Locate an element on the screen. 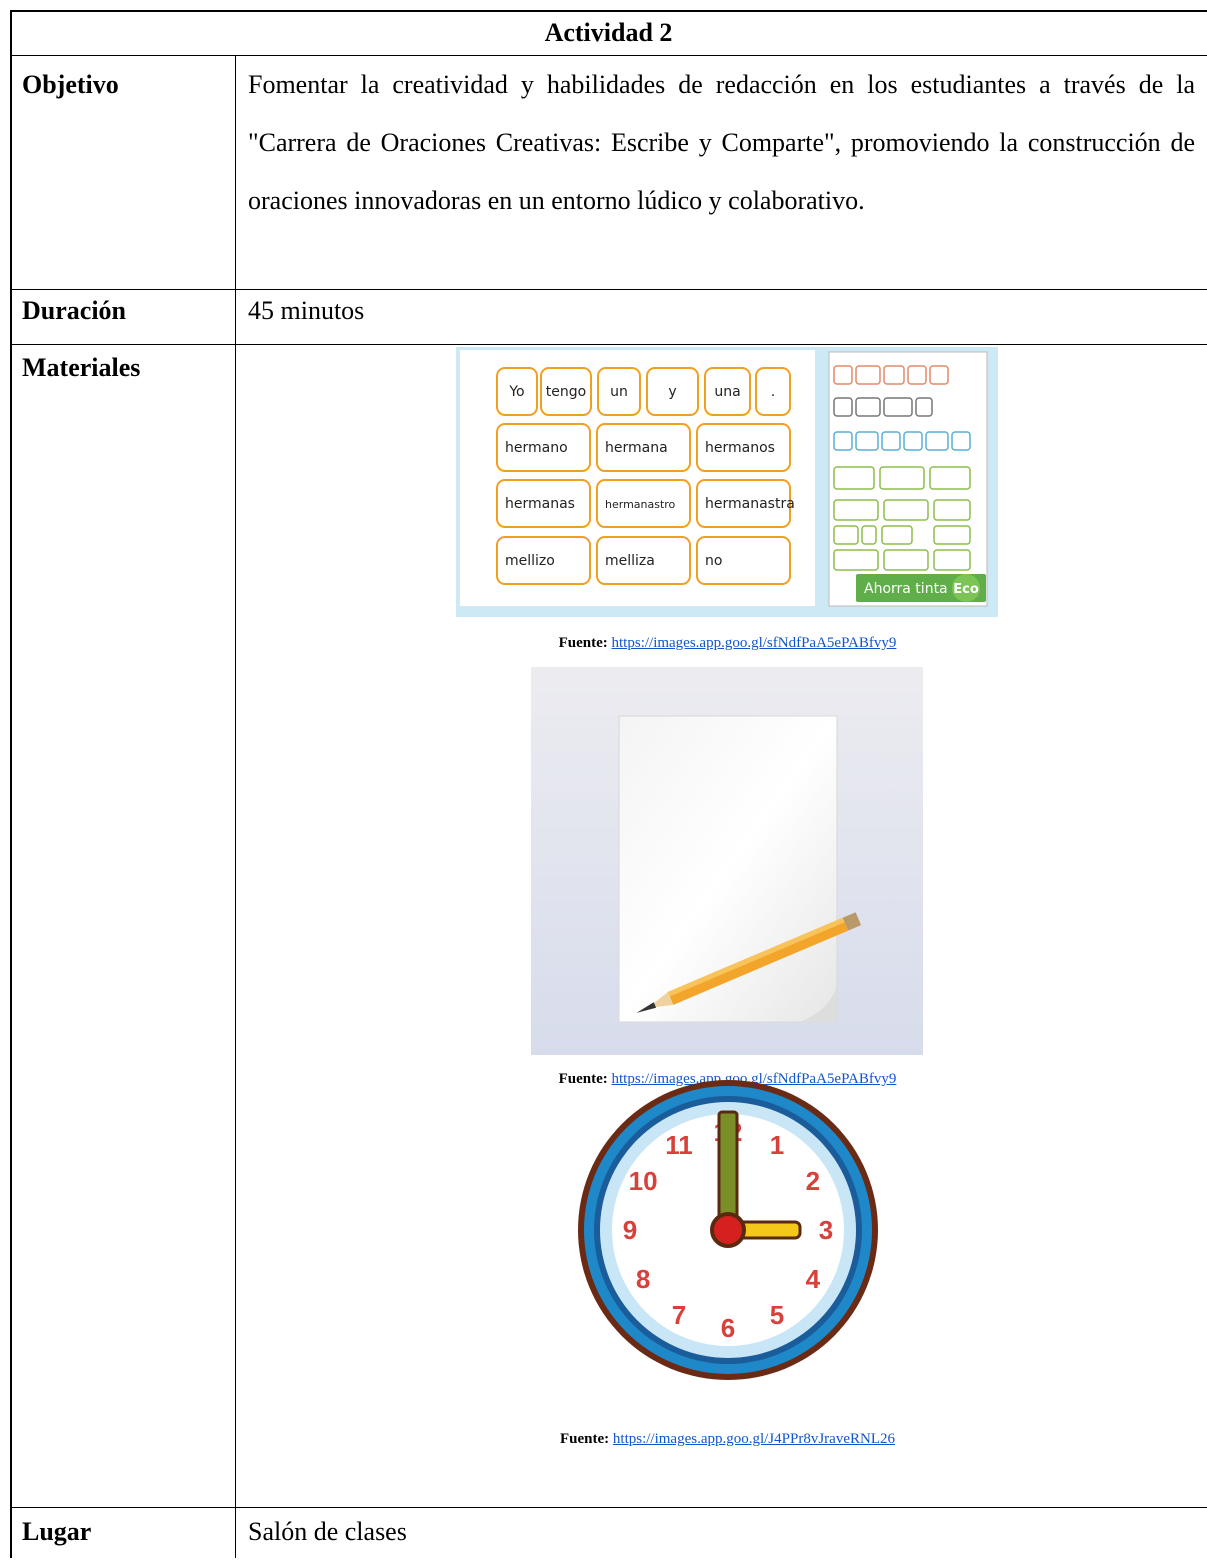 This screenshot has width=1207, height=1561. row-text: Salón de clases is located at coordinates (327, 1531).